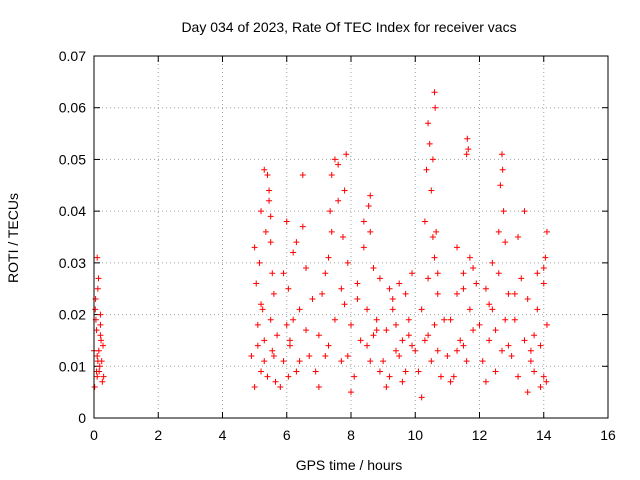 The width and height of the screenshot is (640, 480). Describe the element at coordinates (72, 315) in the screenshot. I see `y-tick-label: 0.02` at that location.